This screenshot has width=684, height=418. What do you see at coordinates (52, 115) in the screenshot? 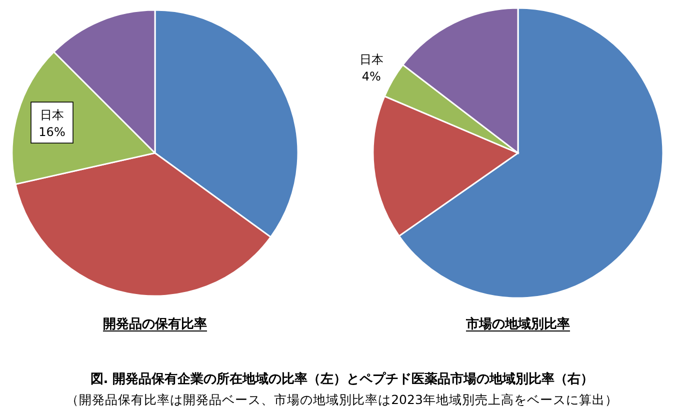
I see `slice-label: 日本` at bounding box center [52, 115].